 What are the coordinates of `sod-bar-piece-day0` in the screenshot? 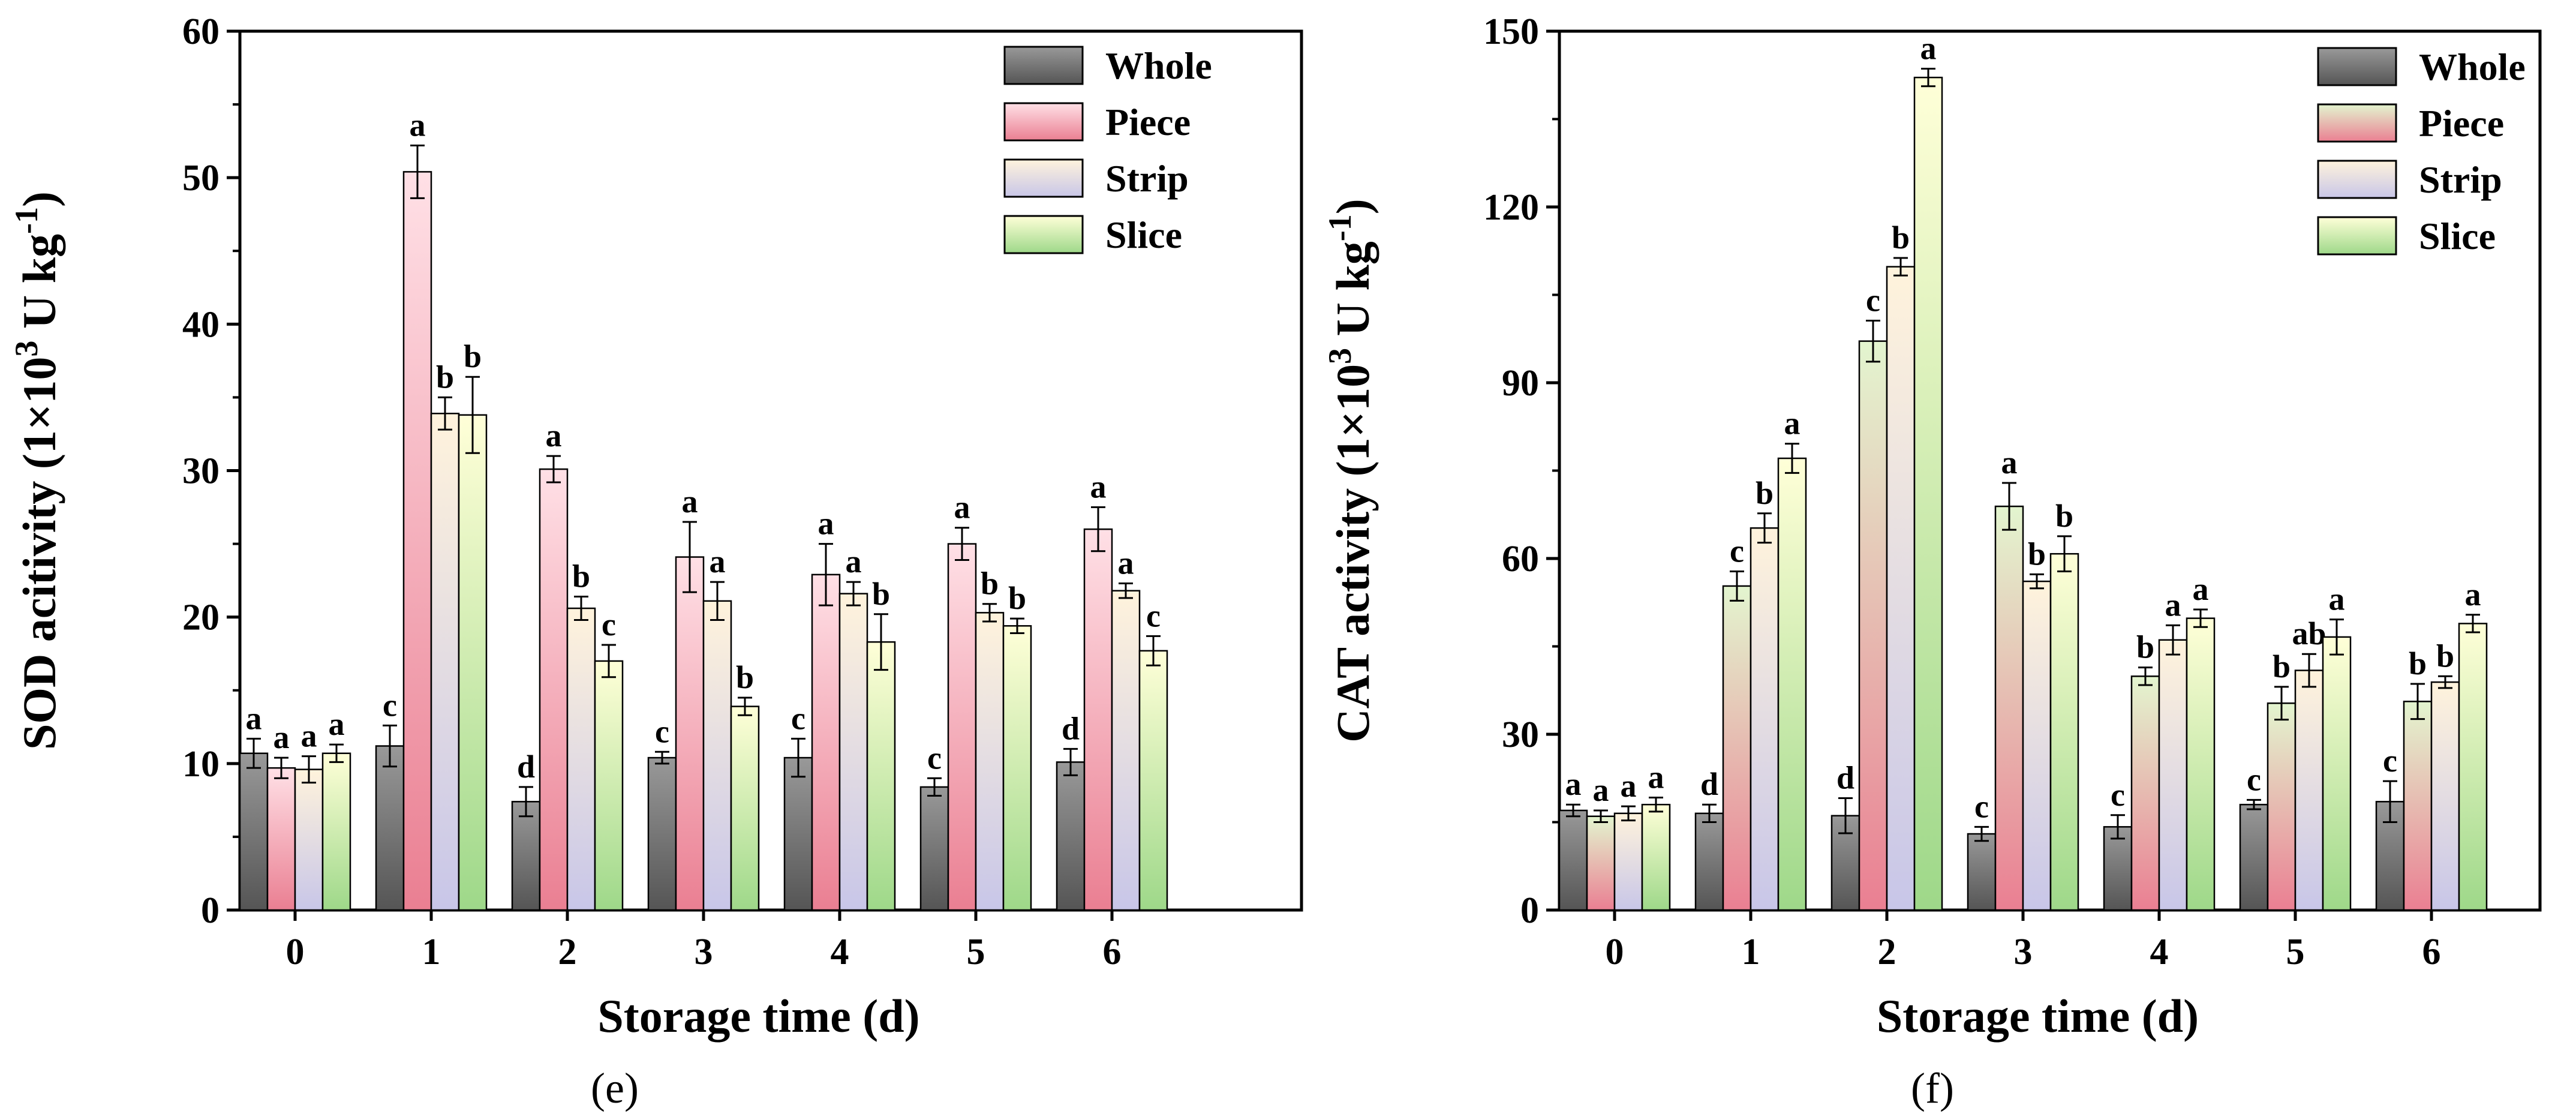 It's located at (281, 839).